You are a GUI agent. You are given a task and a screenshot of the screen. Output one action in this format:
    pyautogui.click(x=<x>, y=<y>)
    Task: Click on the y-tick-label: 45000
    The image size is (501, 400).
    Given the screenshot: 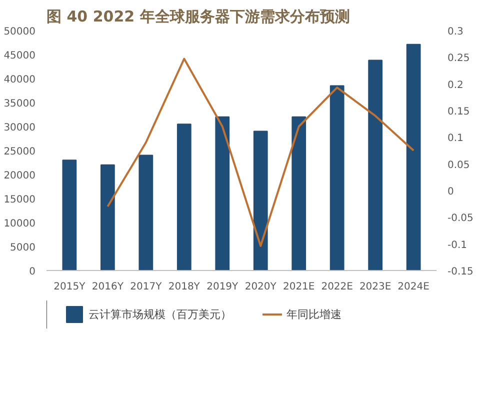 What is the action you would take?
    pyautogui.click(x=20, y=56)
    